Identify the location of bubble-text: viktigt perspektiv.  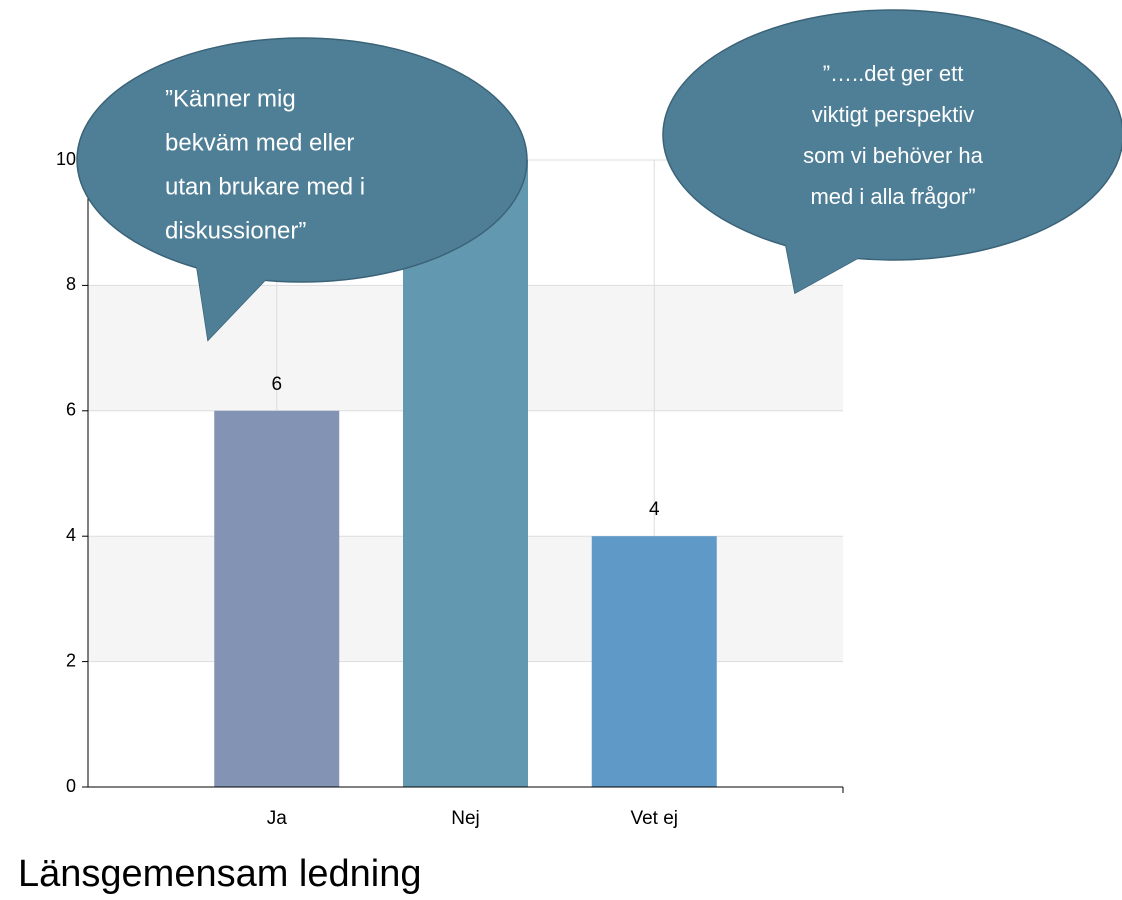
(893, 114).